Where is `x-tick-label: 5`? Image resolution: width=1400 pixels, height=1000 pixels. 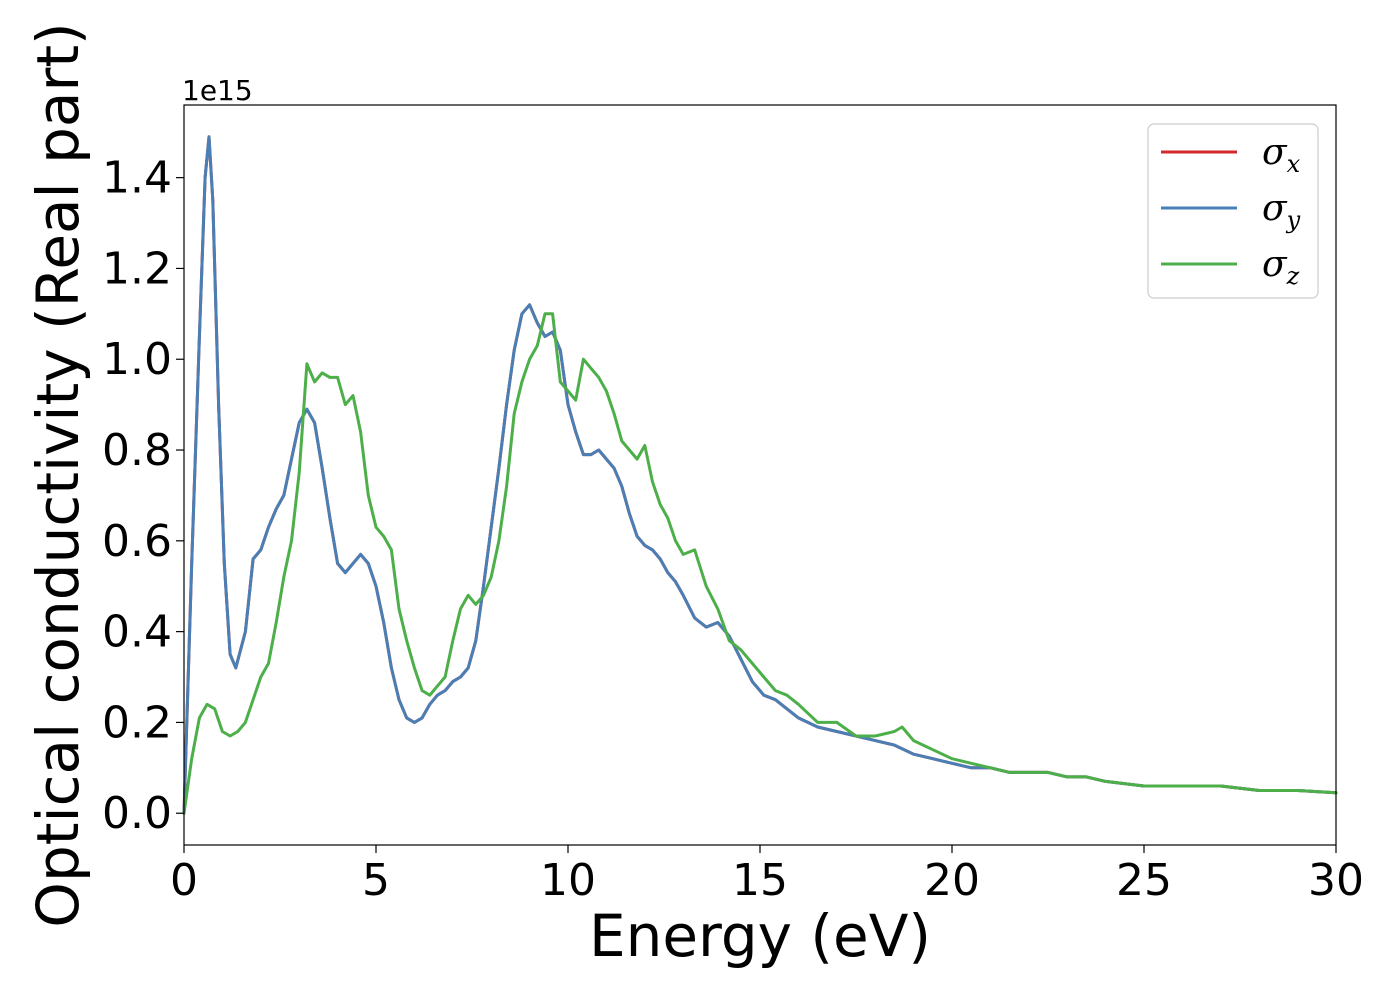 x-tick-label: 5 is located at coordinates (376, 880).